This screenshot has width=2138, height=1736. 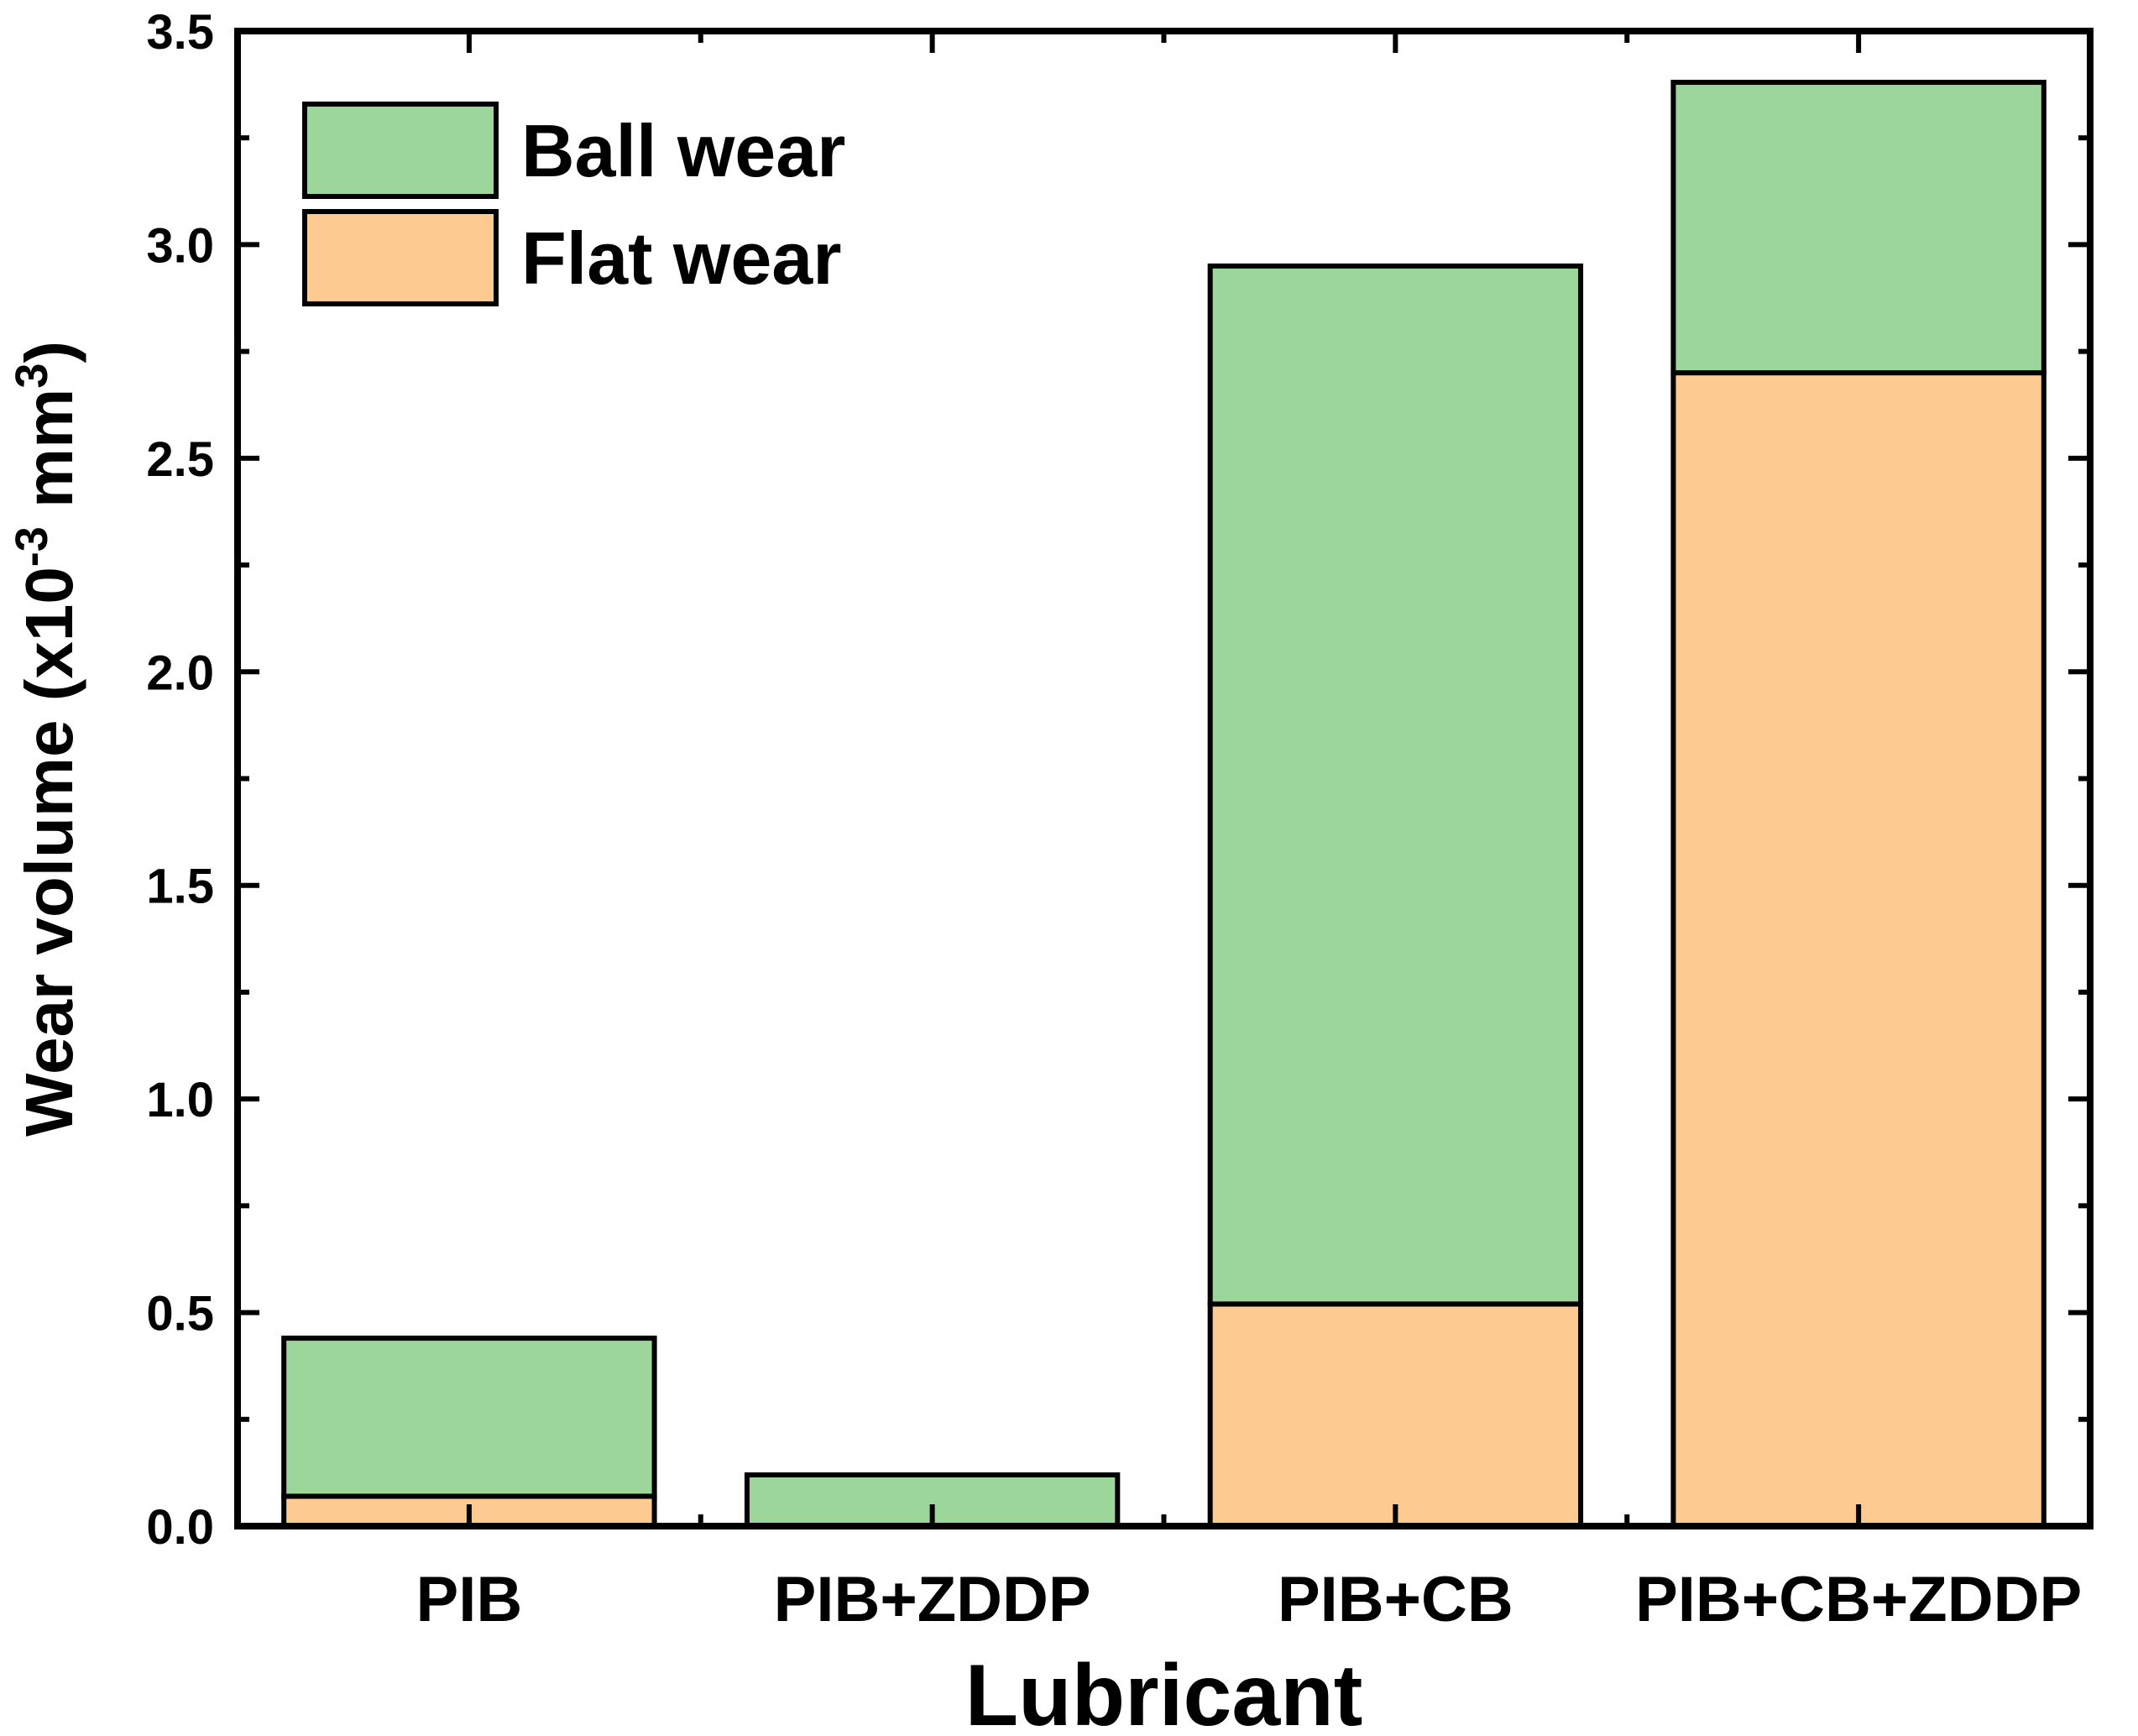 What do you see at coordinates (180, 245) in the screenshot?
I see `y-tick-label-6: 3.0` at bounding box center [180, 245].